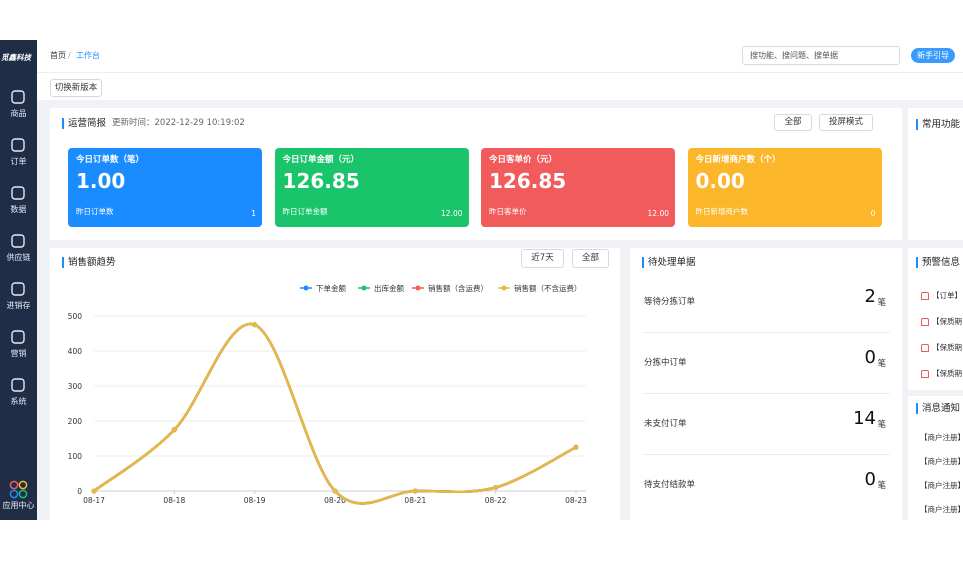 The width and height of the screenshot is (963, 563). What do you see at coordinates (94, 500) in the screenshot?
I see `x-tick-label: 08-17` at bounding box center [94, 500].